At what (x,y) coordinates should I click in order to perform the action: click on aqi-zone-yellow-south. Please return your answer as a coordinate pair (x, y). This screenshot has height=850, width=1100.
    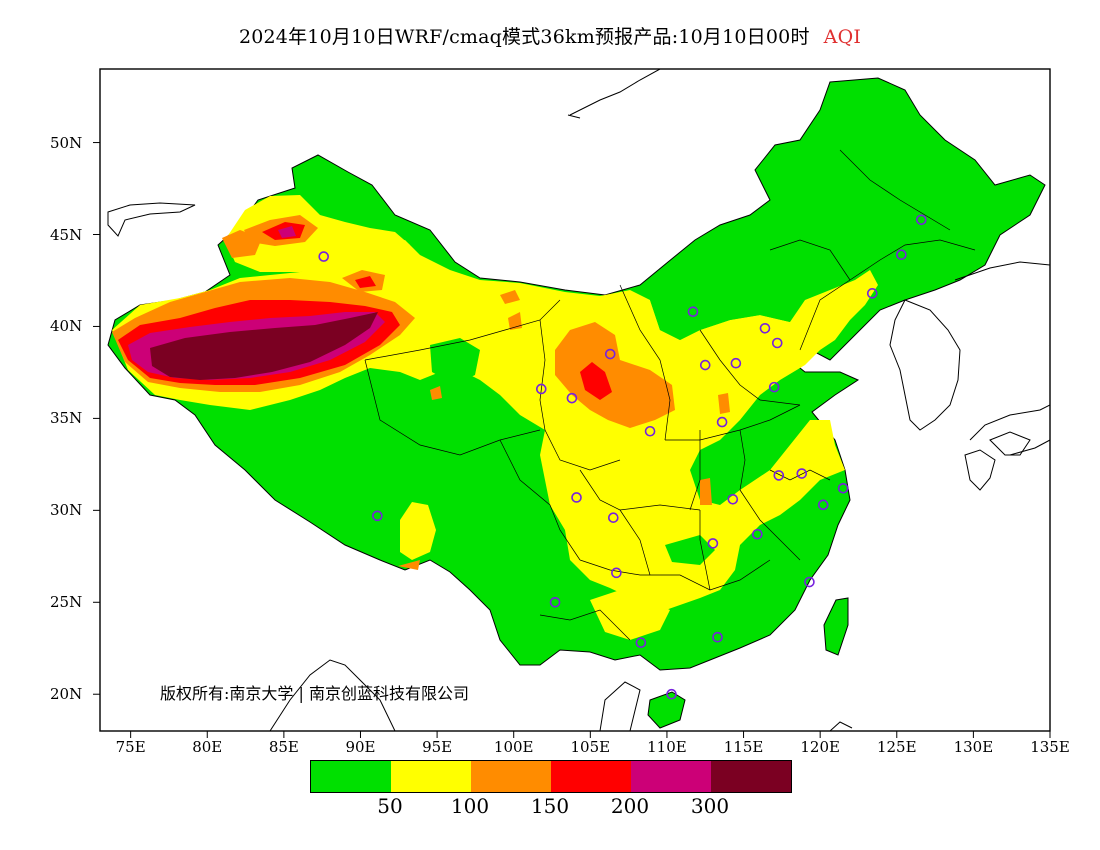
    Looking at the image, I should click on (630, 615).